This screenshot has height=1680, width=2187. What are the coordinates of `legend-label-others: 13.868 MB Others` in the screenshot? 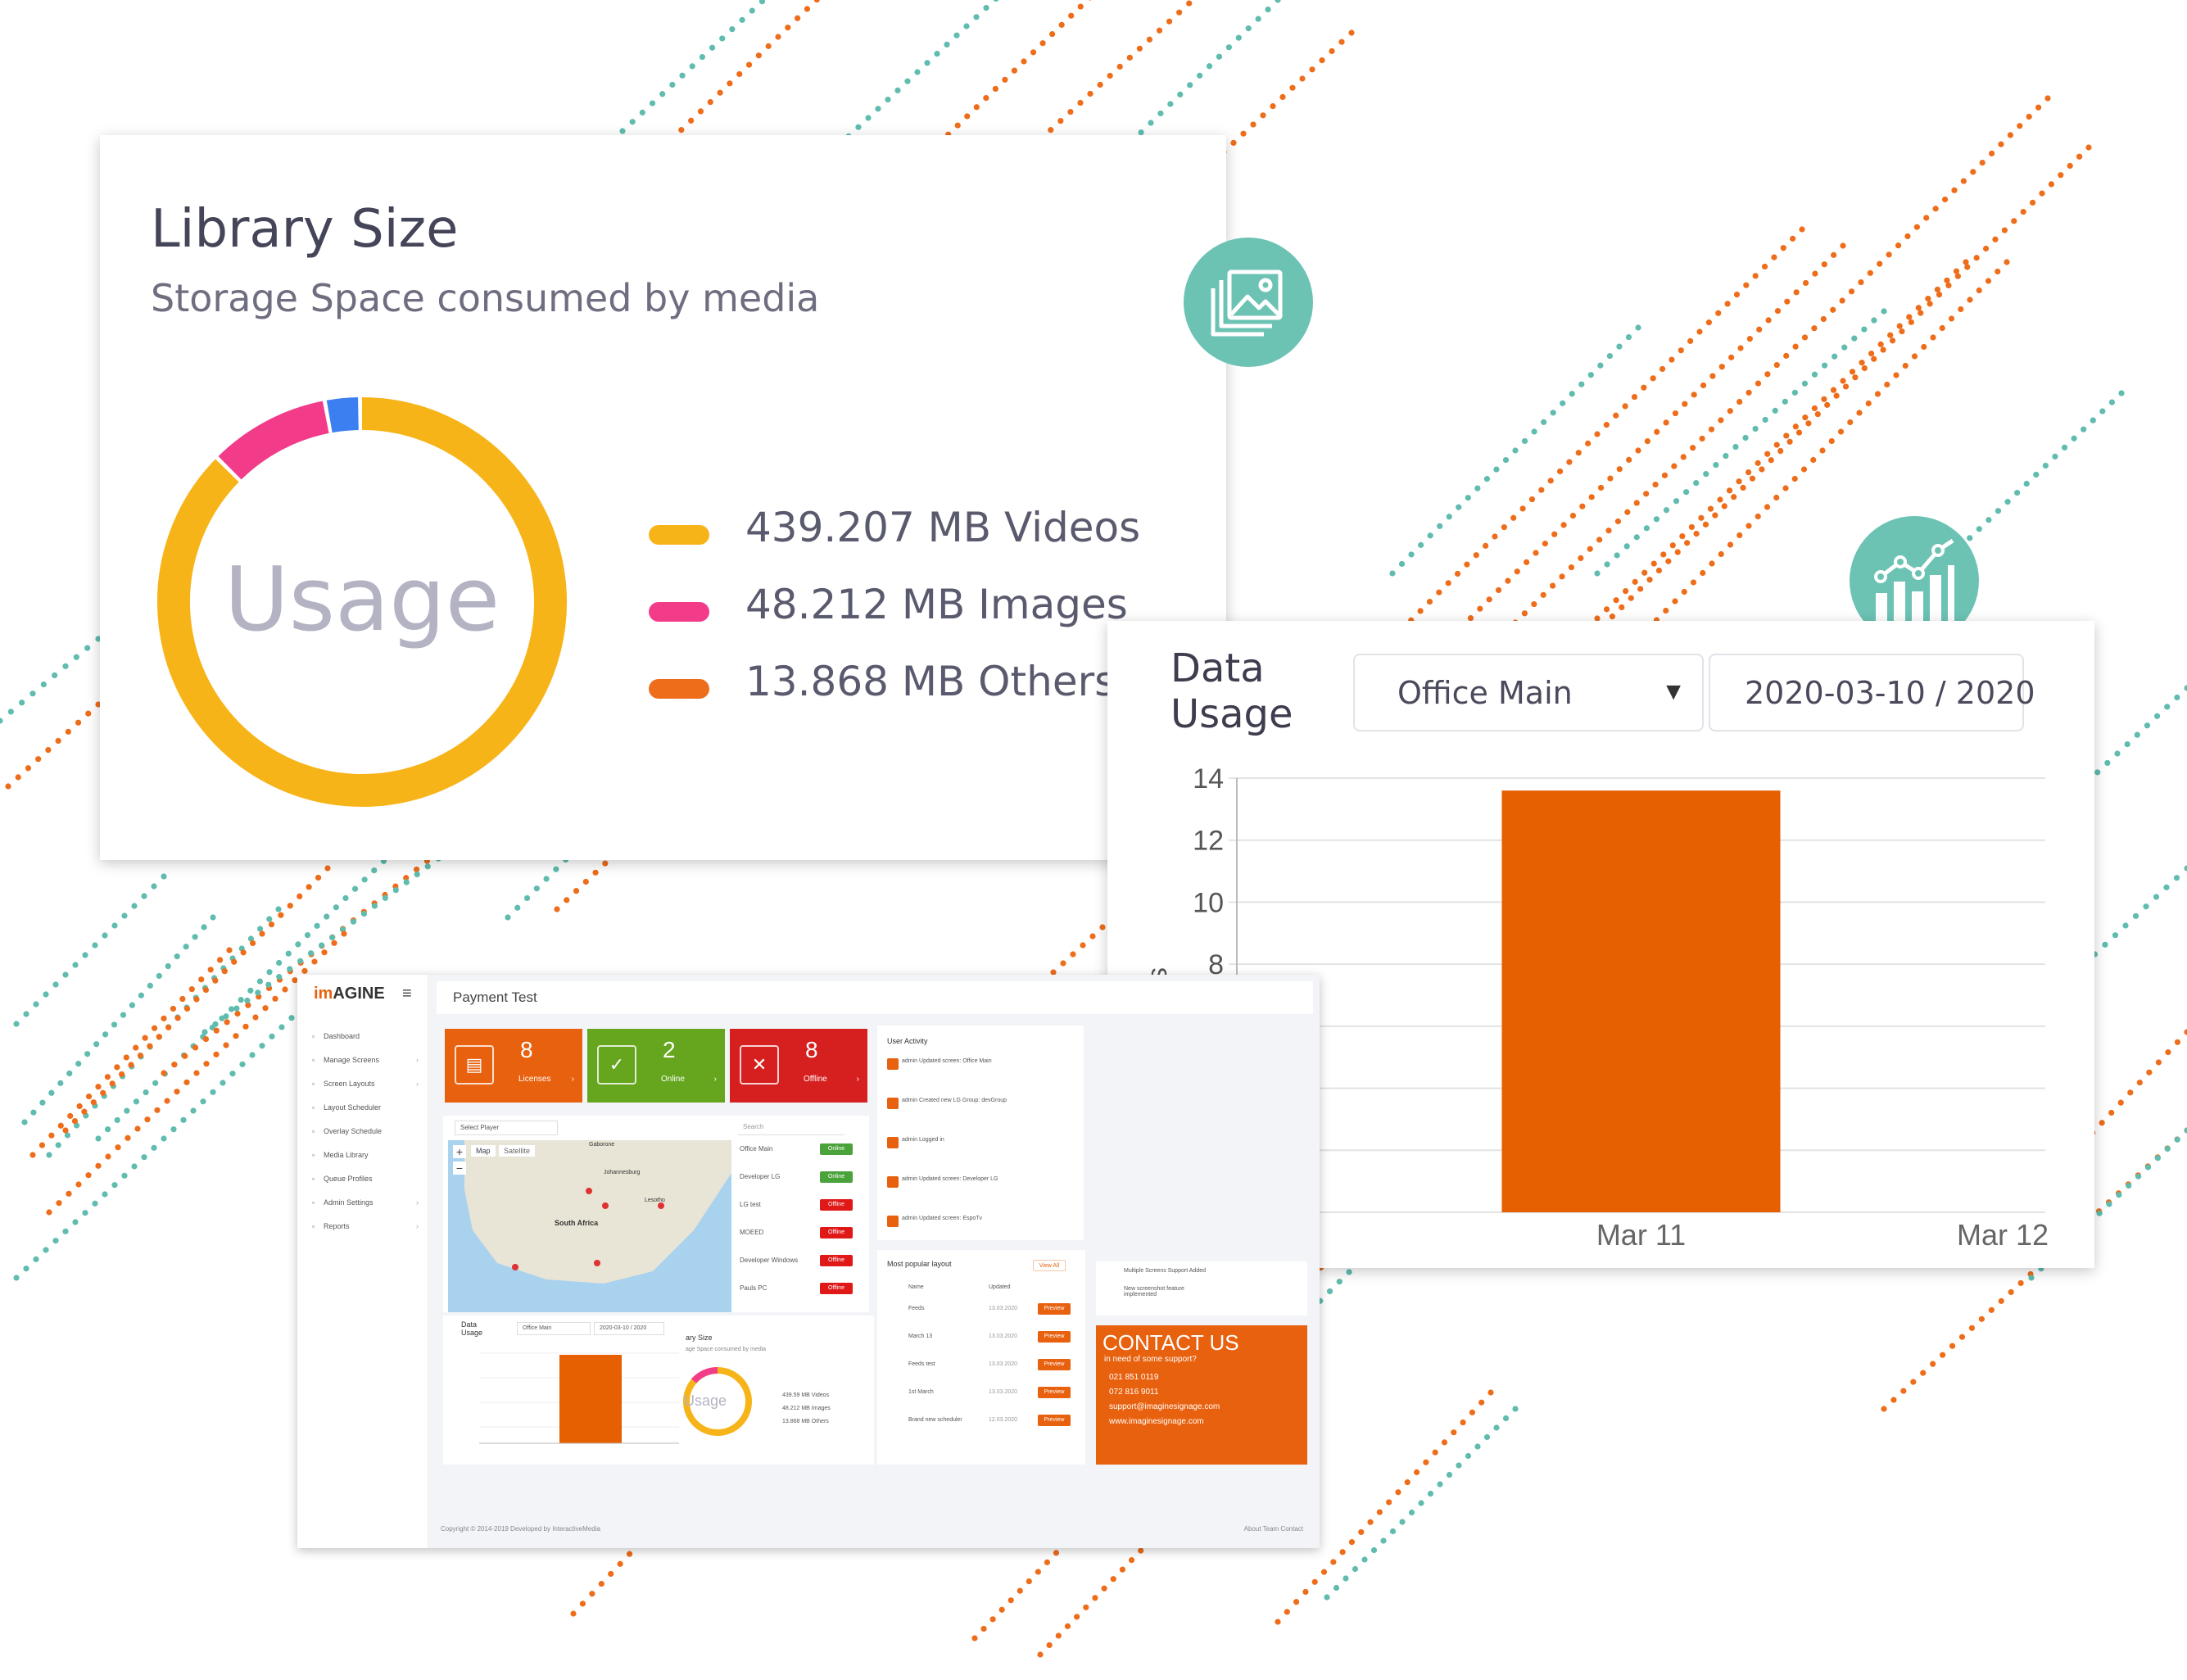 It's located at (930, 681).